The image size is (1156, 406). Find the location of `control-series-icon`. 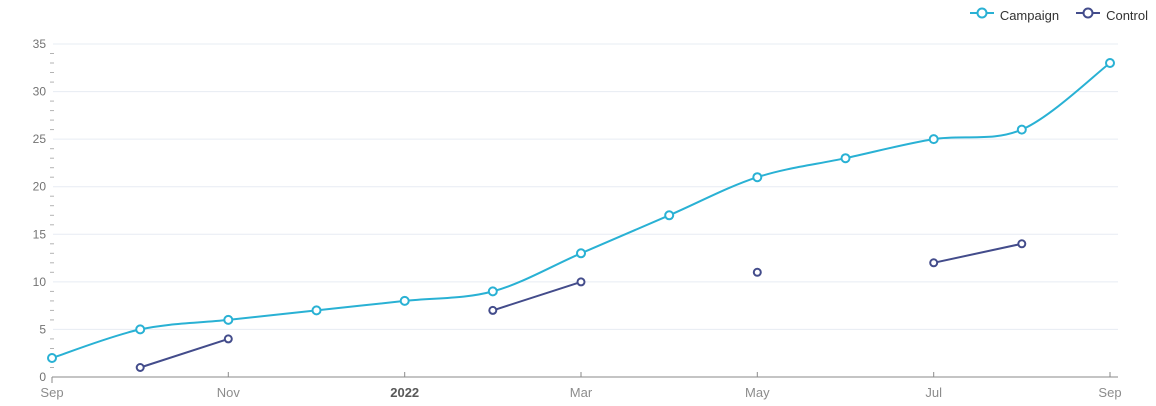

control-series-icon is located at coordinates (1088, 15).